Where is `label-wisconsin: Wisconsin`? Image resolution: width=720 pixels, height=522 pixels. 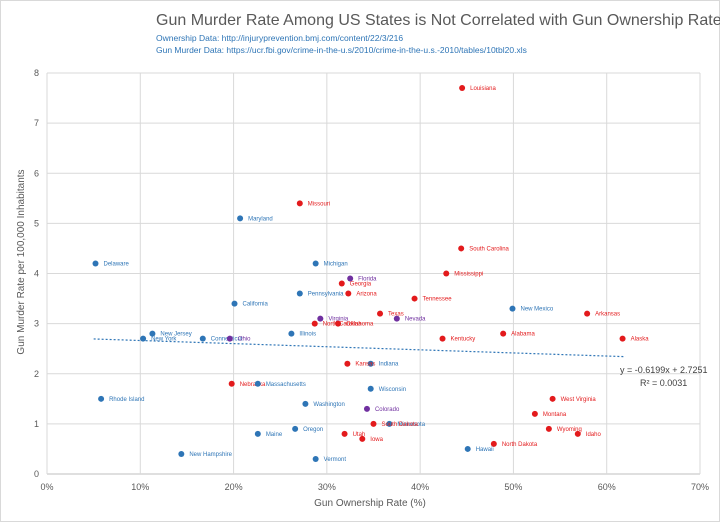
label-wisconsin: Wisconsin is located at coordinates (392, 390).